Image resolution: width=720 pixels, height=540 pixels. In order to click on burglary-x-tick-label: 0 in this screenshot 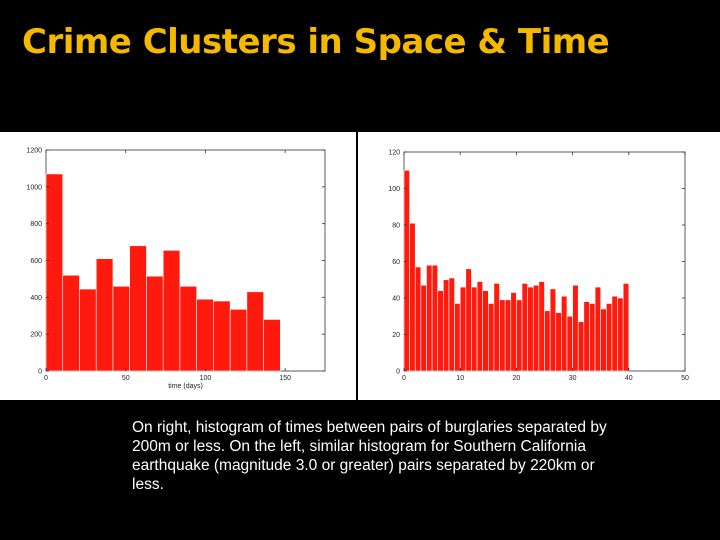, I will do `click(404, 378)`.